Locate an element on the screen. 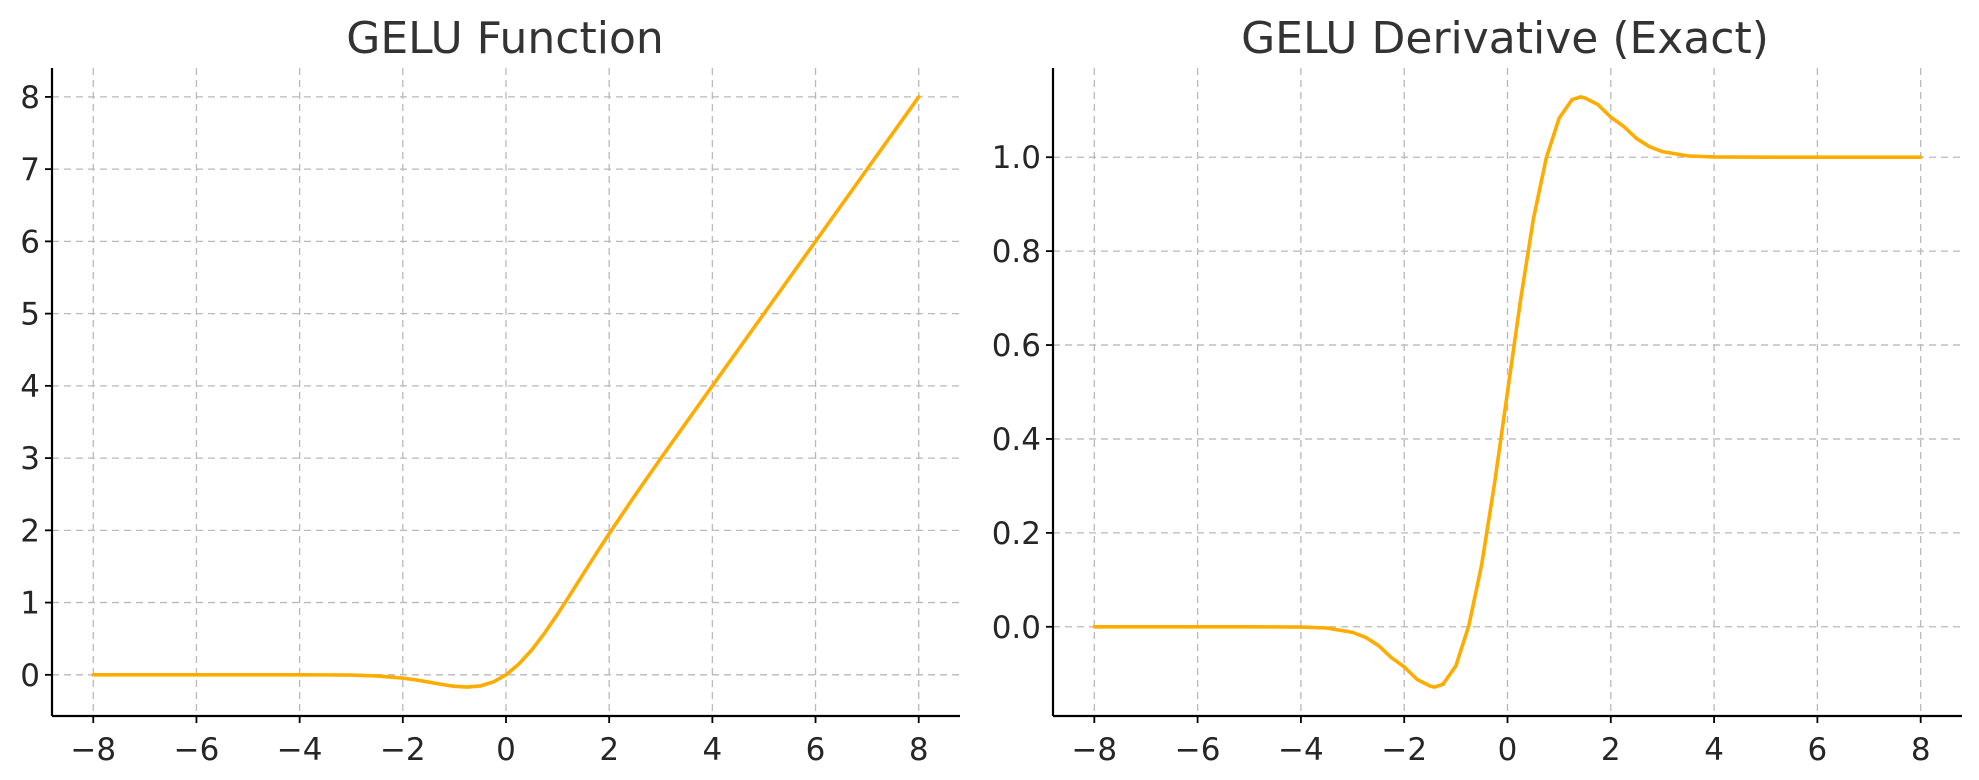  y-tick-label: 0.0 is located at coordinates (1016, 628).